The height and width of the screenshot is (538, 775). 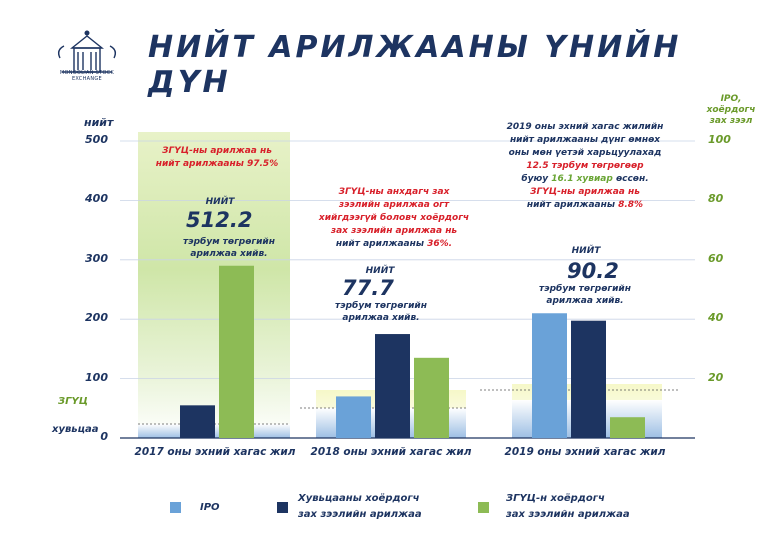 I want to click on left-tick-500: 500, so click(x=96, y=139).